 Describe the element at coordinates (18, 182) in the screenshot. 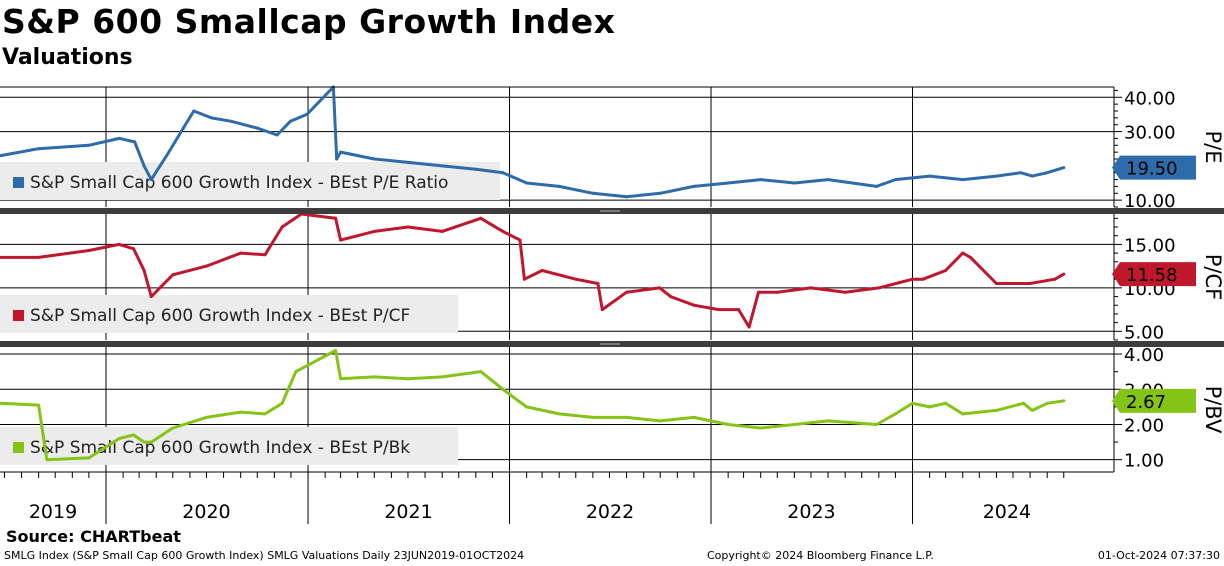

I see `legend-swatch-pe` at that location.